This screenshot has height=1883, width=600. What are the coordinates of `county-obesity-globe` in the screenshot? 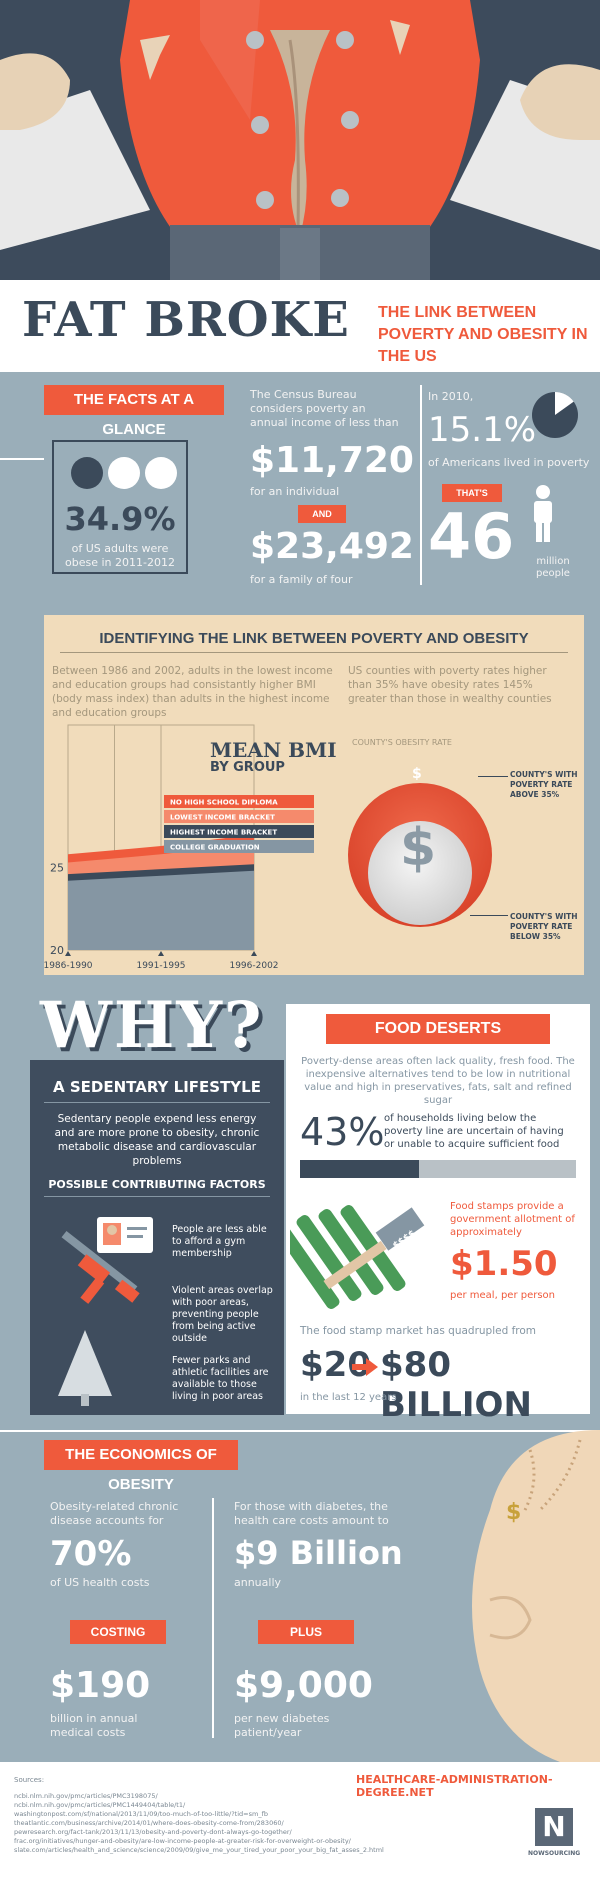 It's located at (420, 855).